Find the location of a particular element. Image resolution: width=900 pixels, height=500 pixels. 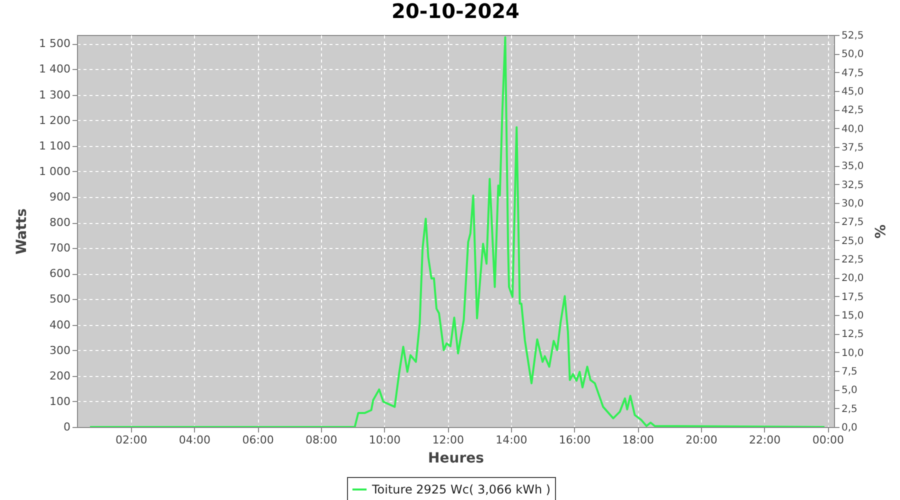

y2-tick-label: 7,5 is located at coordinates (850, 372).